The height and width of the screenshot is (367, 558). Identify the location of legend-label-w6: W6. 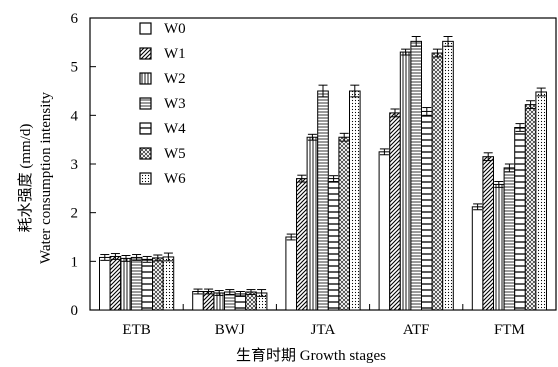
(175, 179).